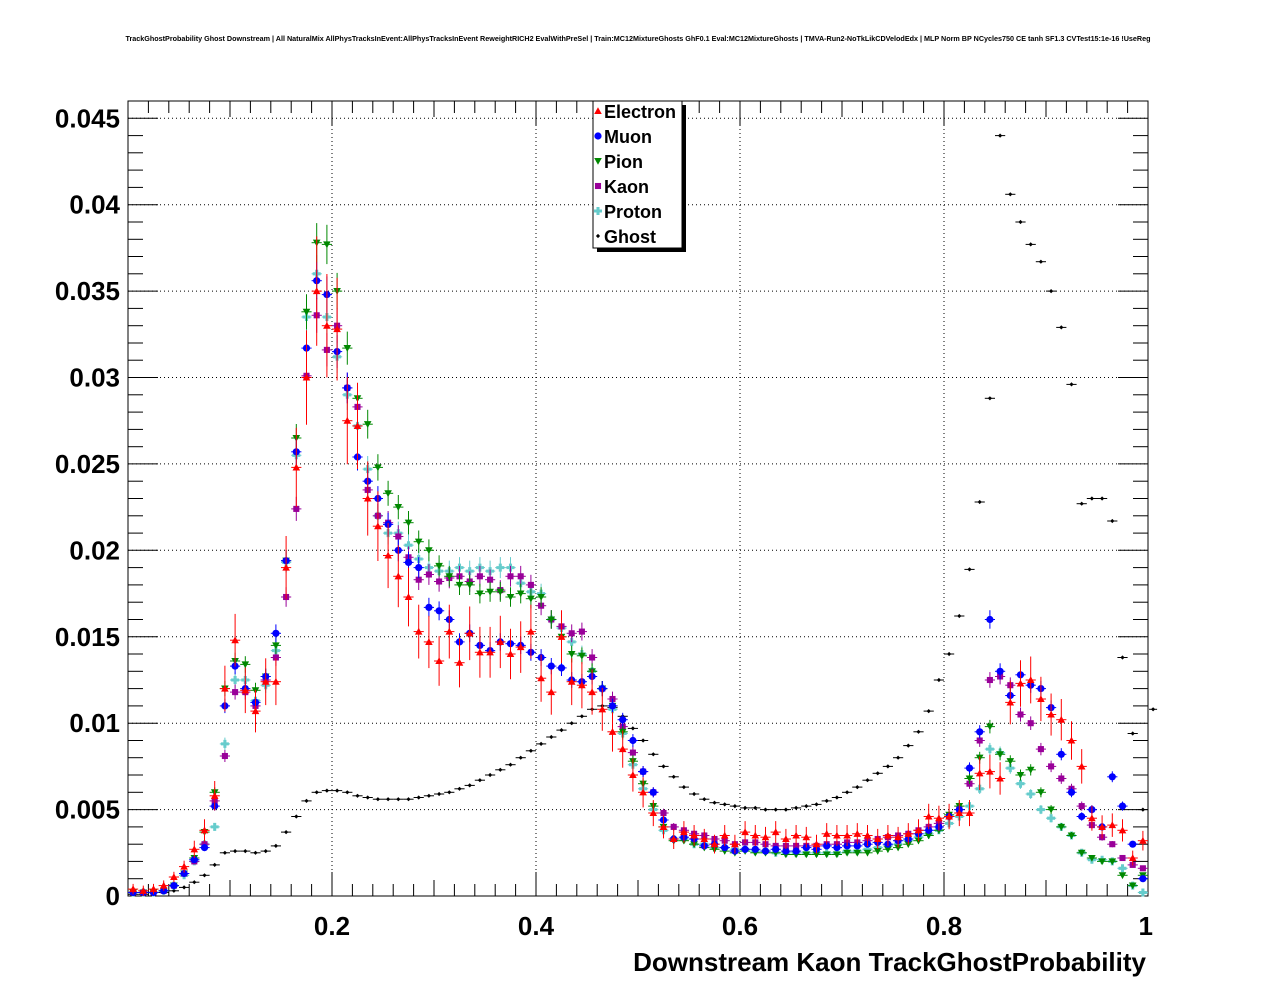 This screenshot has height=996, width=1276. Describe the element at coordinates (637, 174) in the screenshot. I see `legend-box` at that location.